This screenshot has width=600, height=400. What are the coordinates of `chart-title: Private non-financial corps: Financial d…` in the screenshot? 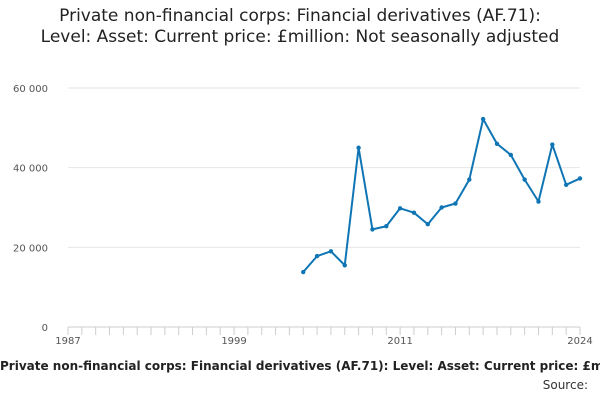 It's located at (300, 26).